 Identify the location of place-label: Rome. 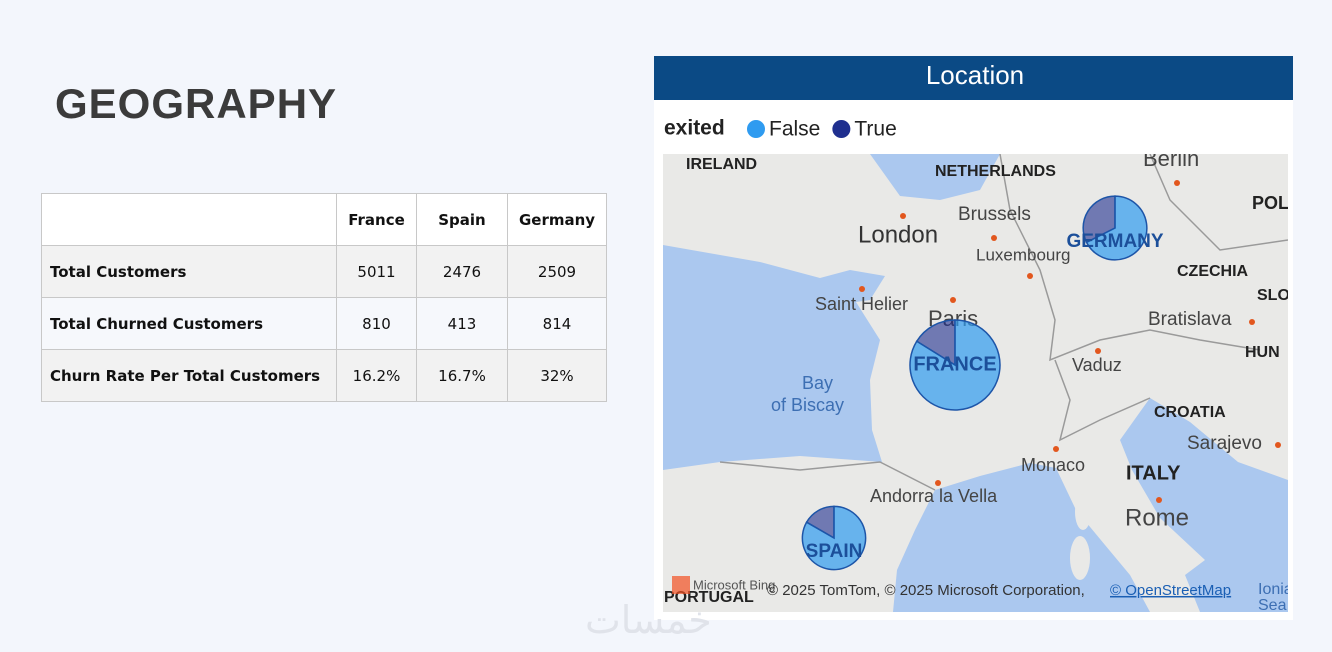
(1157, 517).